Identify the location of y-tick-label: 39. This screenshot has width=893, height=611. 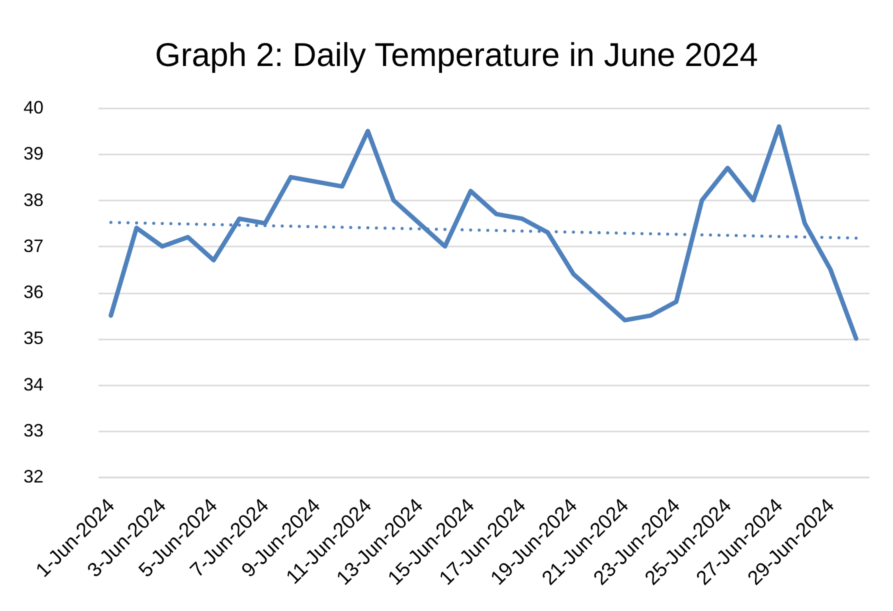
(33, 154).